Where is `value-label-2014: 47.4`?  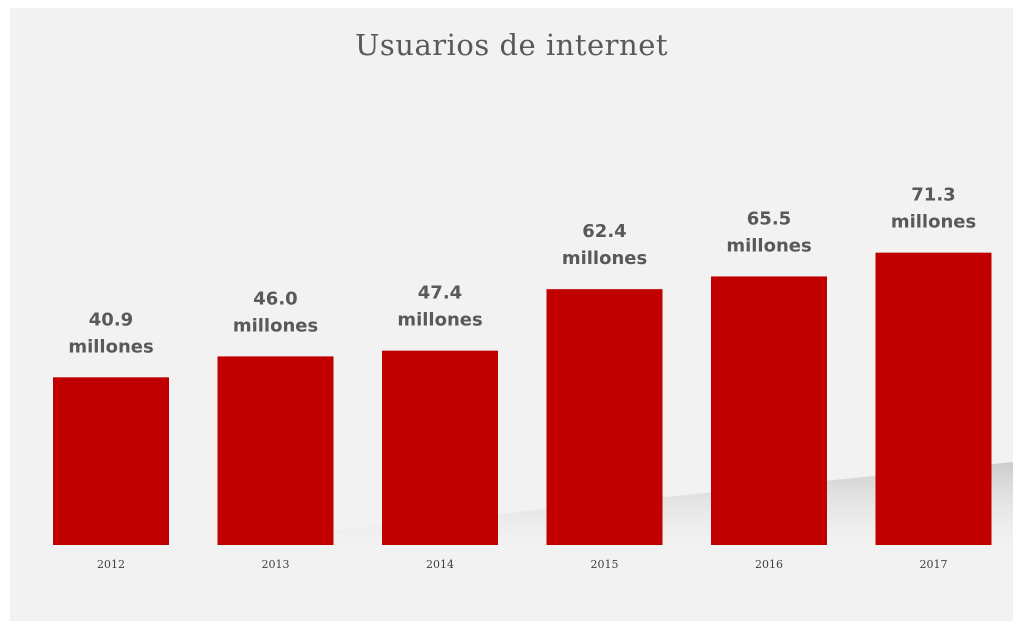 value-label-2014: 47.4 is located at coordinates (440, 293).